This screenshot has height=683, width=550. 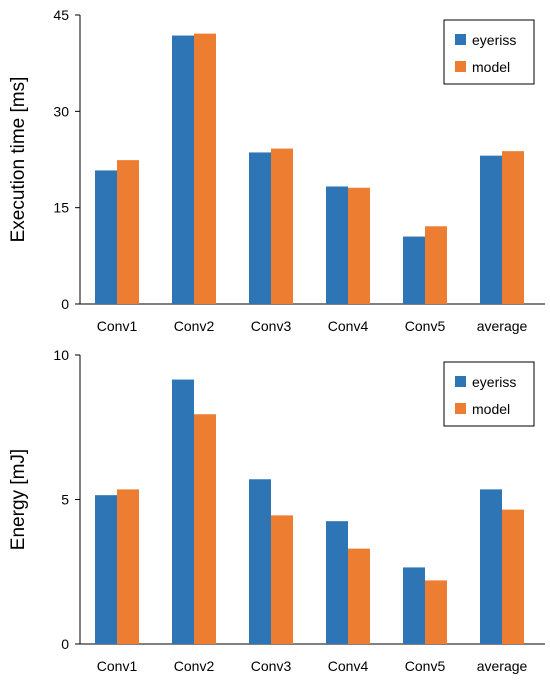 I want to click on y-tick-label: 5, so click(x=65, y=500).